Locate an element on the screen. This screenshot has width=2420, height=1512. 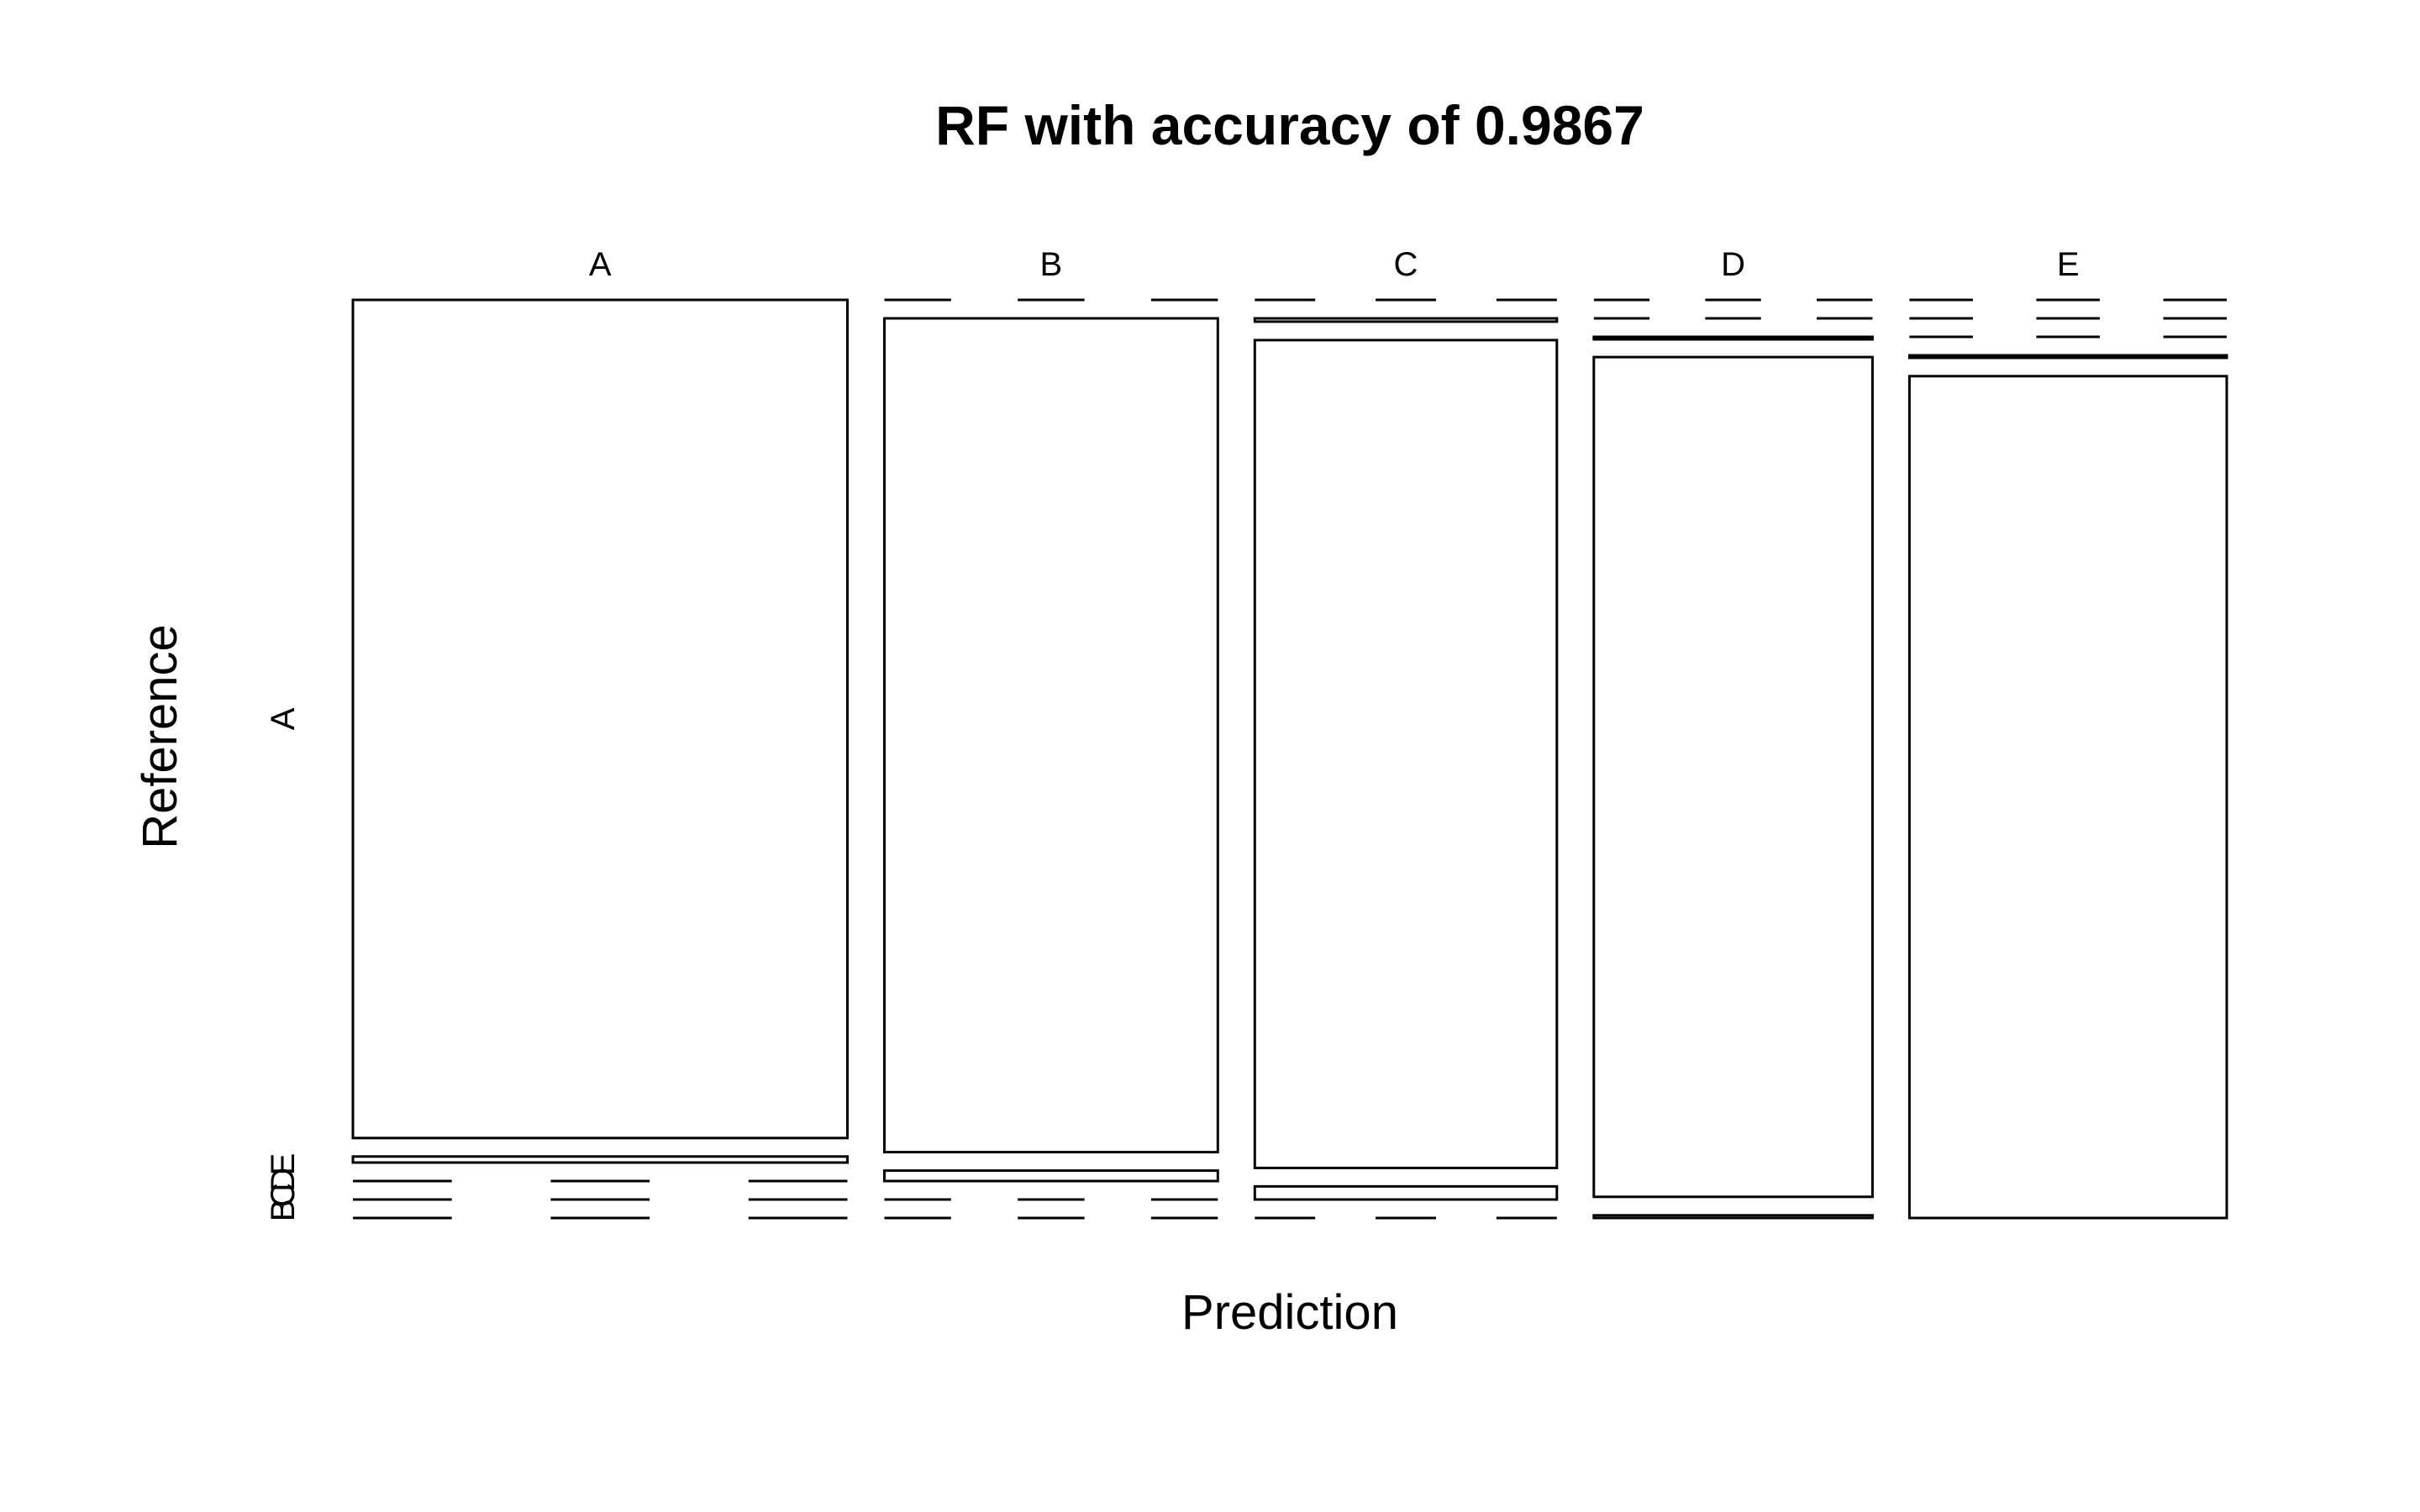
cell-pred-a-ref-a is located at coordinates (600, 719).